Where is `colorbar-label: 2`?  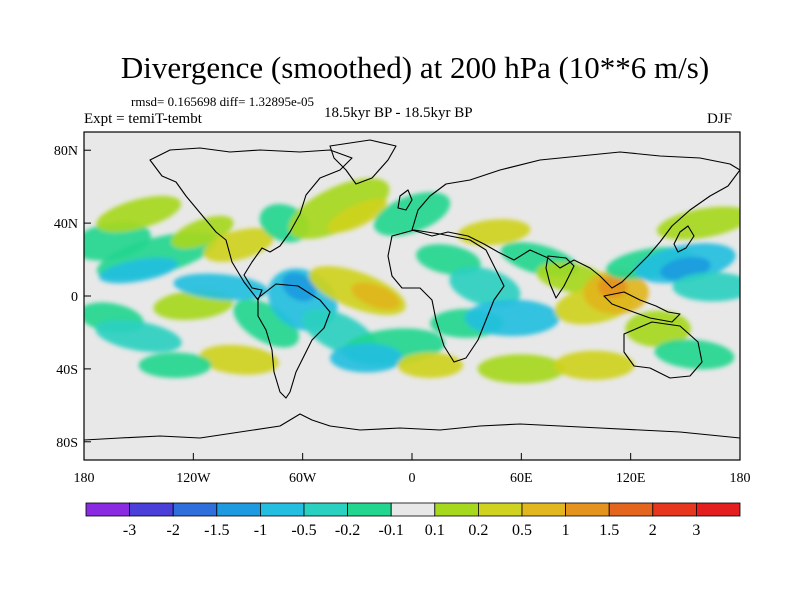 colorbar-label: 2 is located at coordinates (653, 530).